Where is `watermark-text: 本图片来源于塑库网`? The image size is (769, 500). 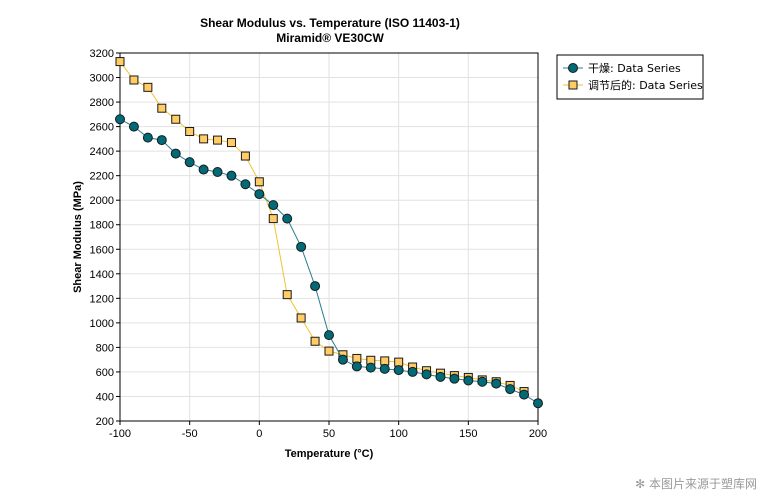 watermark-text: 本图片来源于塑库网 is located at coordinates (702, 484).